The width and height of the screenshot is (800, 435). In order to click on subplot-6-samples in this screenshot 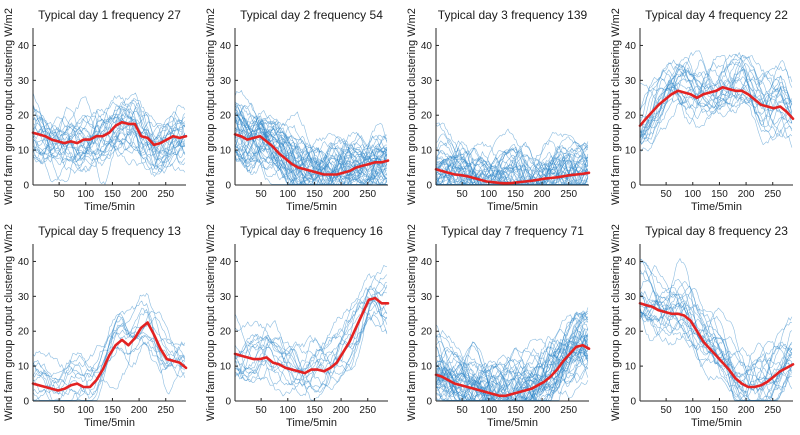, I will do `click(311, 332)`.